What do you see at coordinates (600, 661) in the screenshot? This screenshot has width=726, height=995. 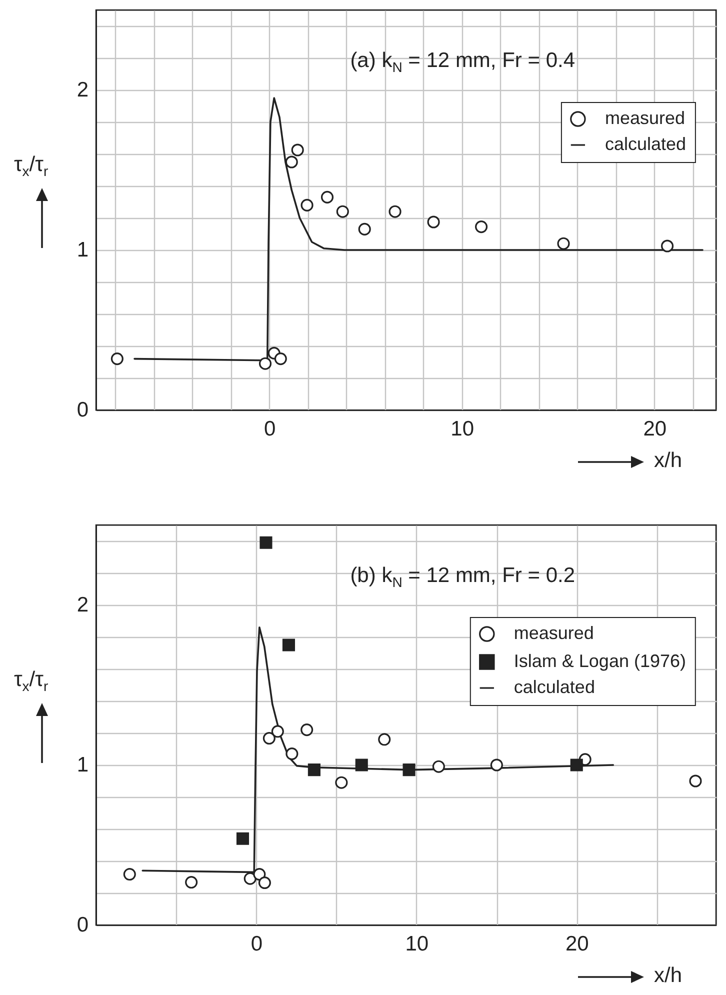 I see `legend-label: Islam & Logan (1976)` at bounding box center [600, 661].